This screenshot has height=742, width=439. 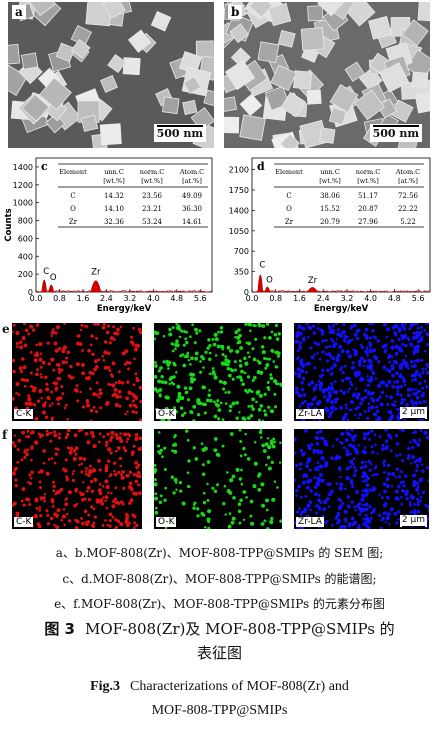 I want to click on table-cell: 20.79, so click(x=330, y=222).